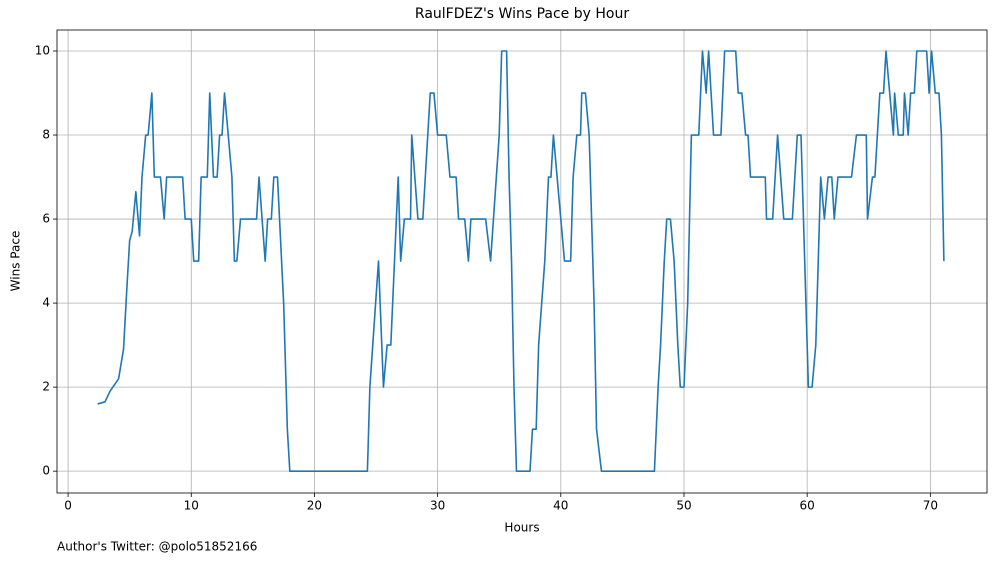 Image resolution: width=997 pixels, height=562 pixels. I want to click on y-tick-label: 6, so click(46, 219).